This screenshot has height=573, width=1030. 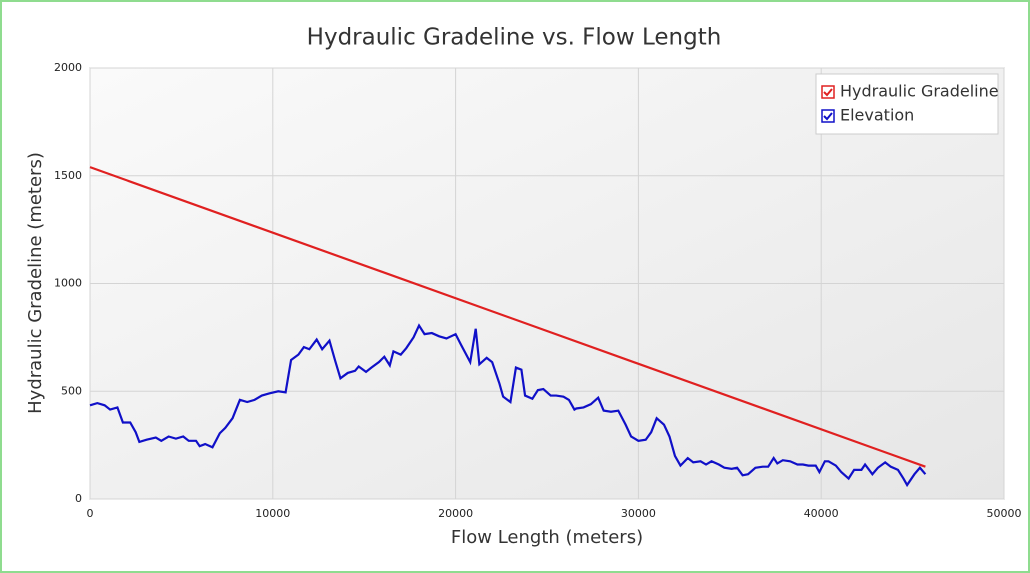 What do you see at coordinates (78, 498) in the screenshot?
I see `y-tick-label: 0` at bounding box center [78, 498].